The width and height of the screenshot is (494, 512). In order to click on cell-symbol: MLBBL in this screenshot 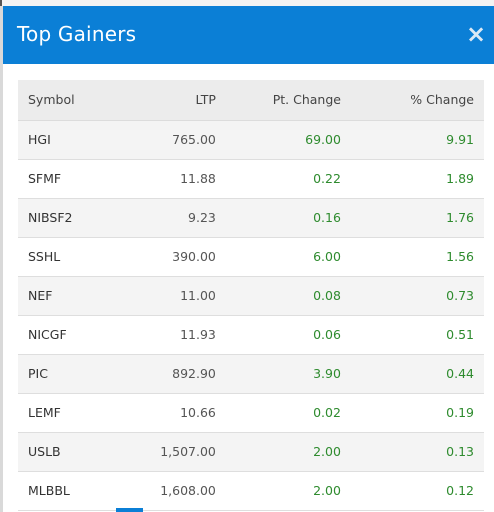, I will do `click(68, 491)`.